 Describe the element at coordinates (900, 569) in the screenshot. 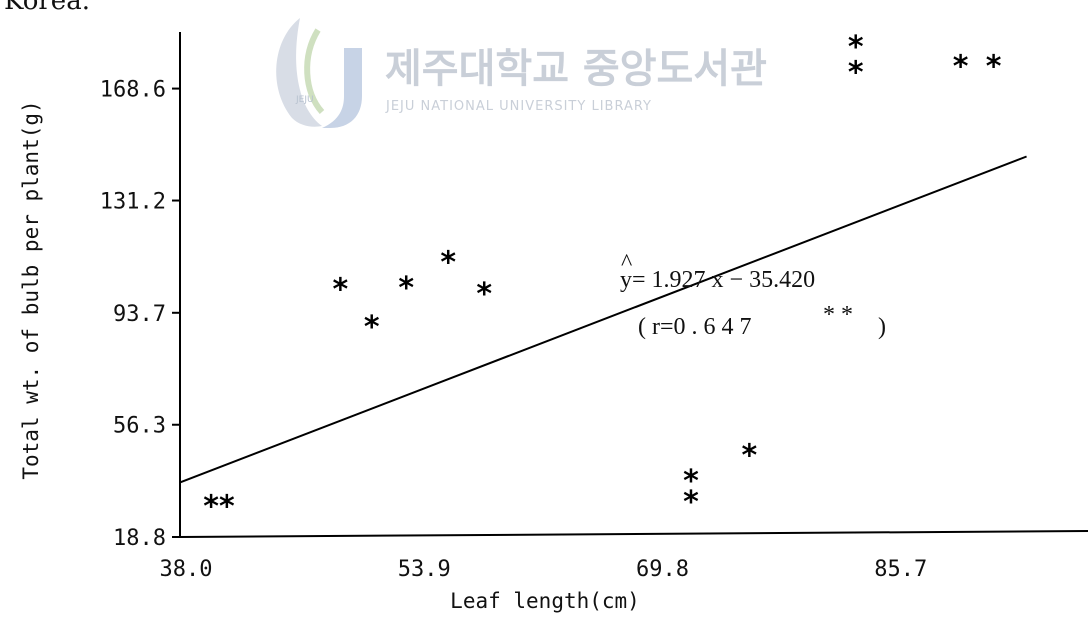

I see `x-tick-label: 85.7` at that location.